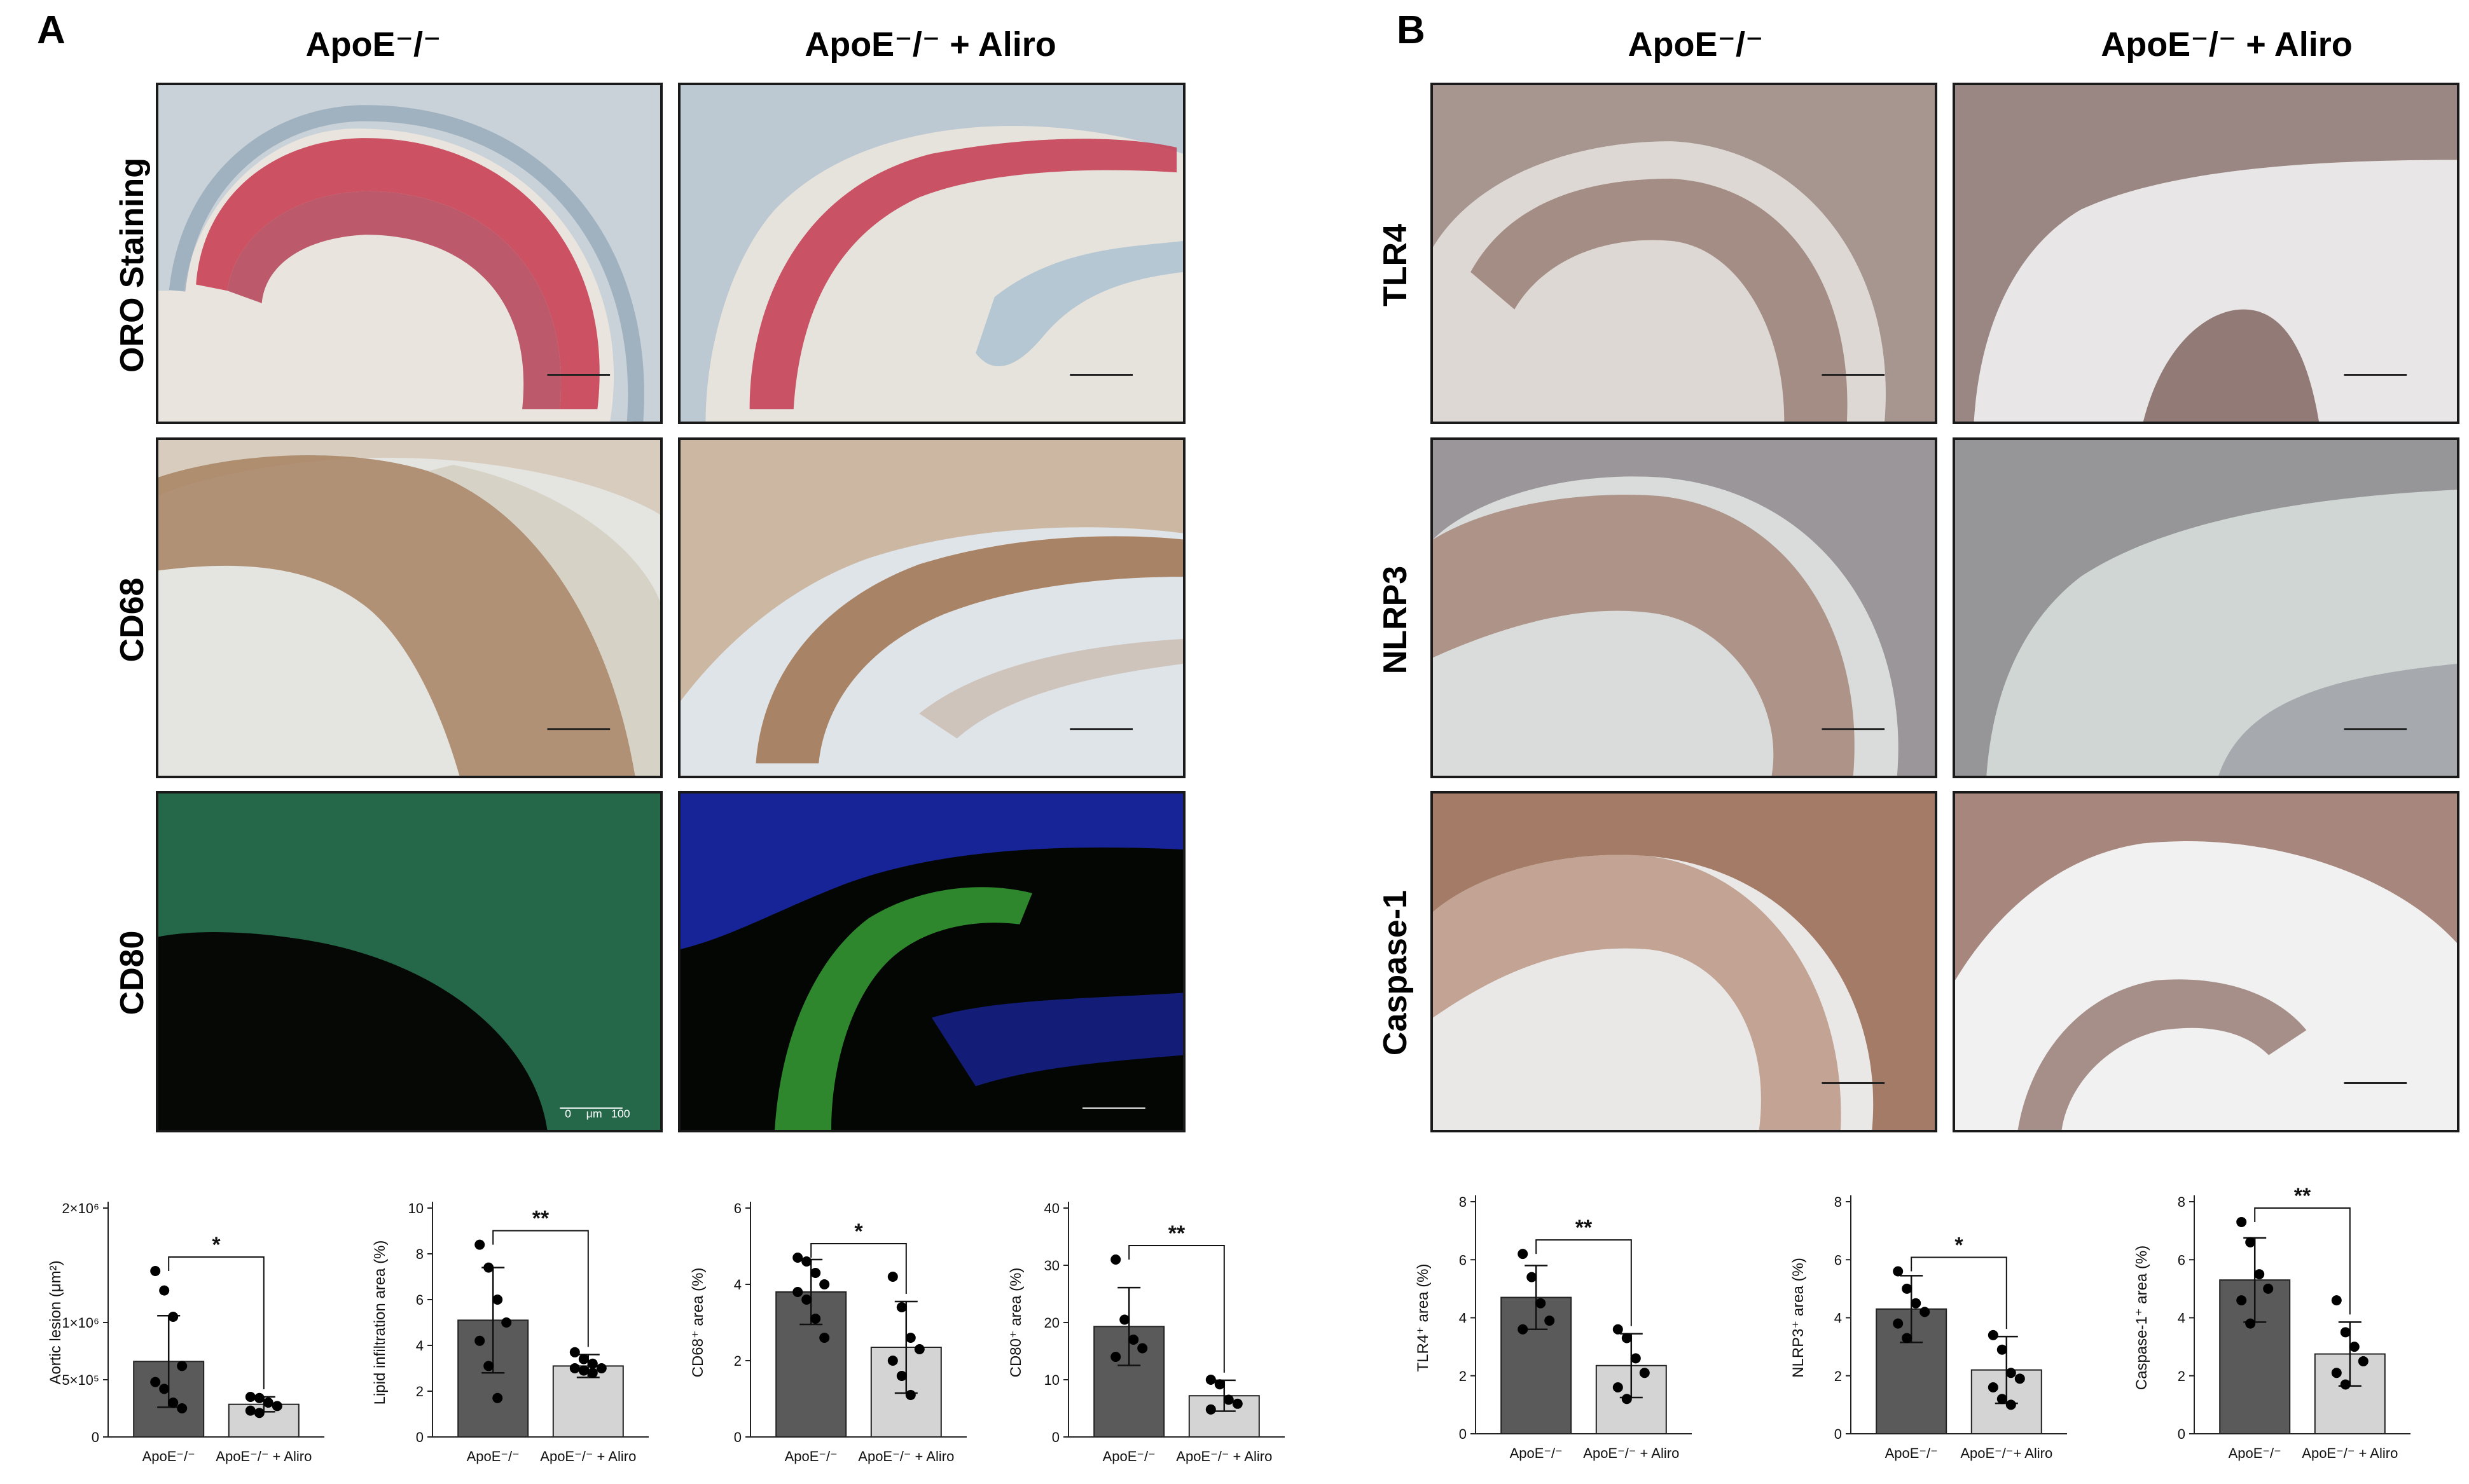 The image size is (2469, 1484). I want to click on y-tick-label: 30, so click(1052, 1266).